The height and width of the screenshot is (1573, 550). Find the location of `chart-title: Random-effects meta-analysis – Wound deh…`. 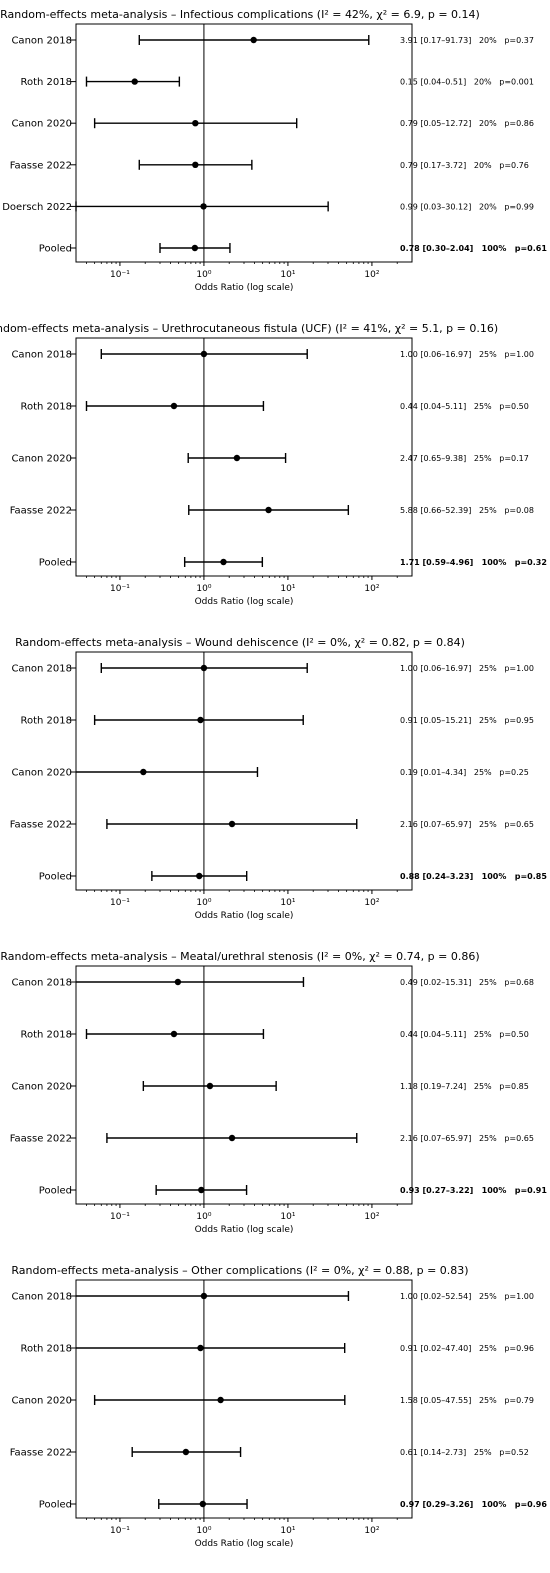

chart-title: Random-effects meta-analysis – Wound deh… is located at coordinates (240, 642).